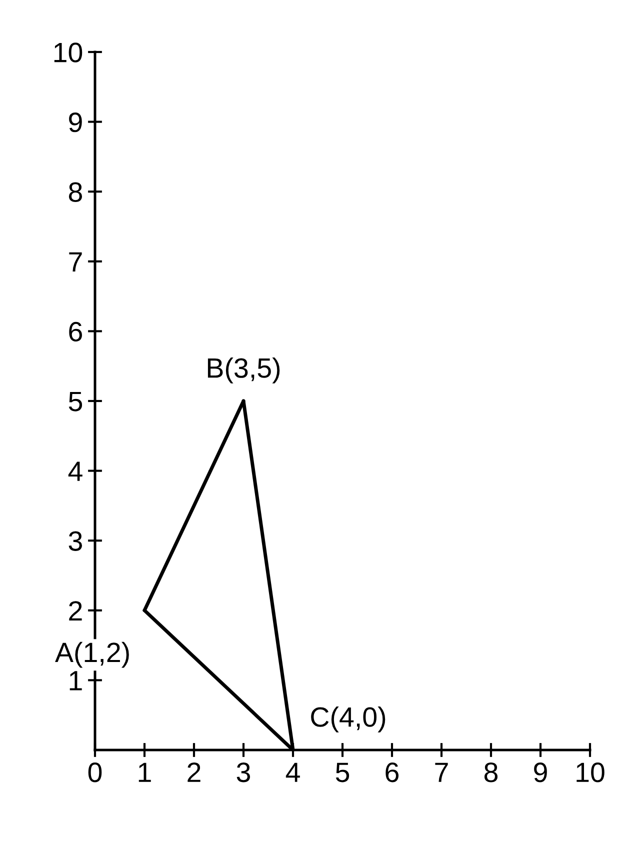 The width and height of the screenshot is (629, 846). What do you see at coordinates (243, 772) in the screenshot?
I see `x-tick-label: 3` at bounding box center [243, 772].